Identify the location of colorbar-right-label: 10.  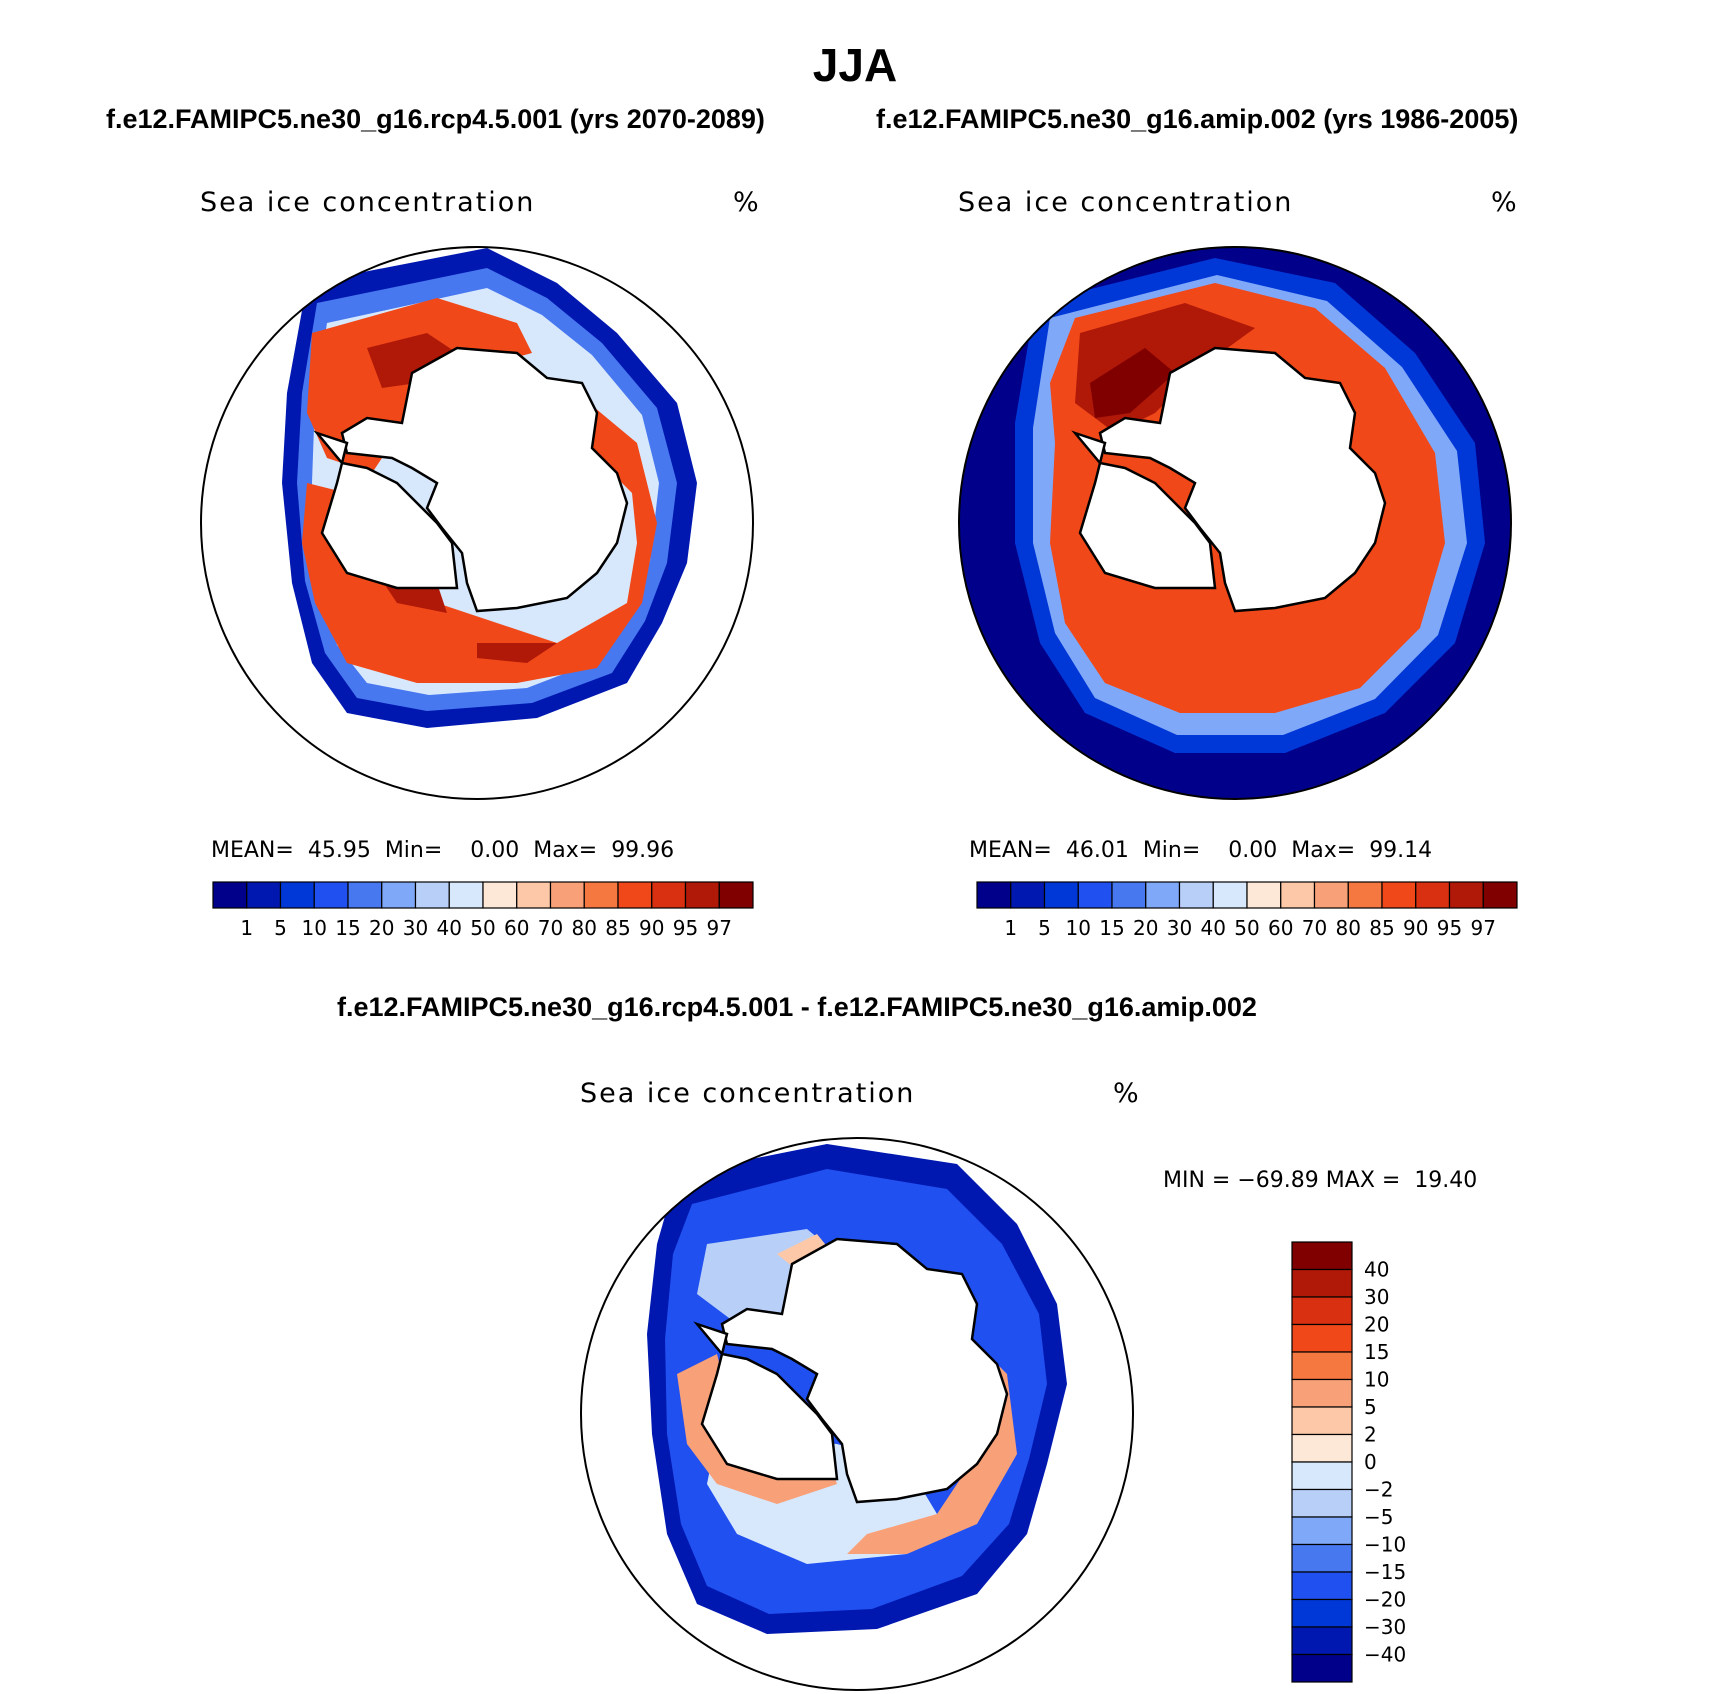
(1078, 928).